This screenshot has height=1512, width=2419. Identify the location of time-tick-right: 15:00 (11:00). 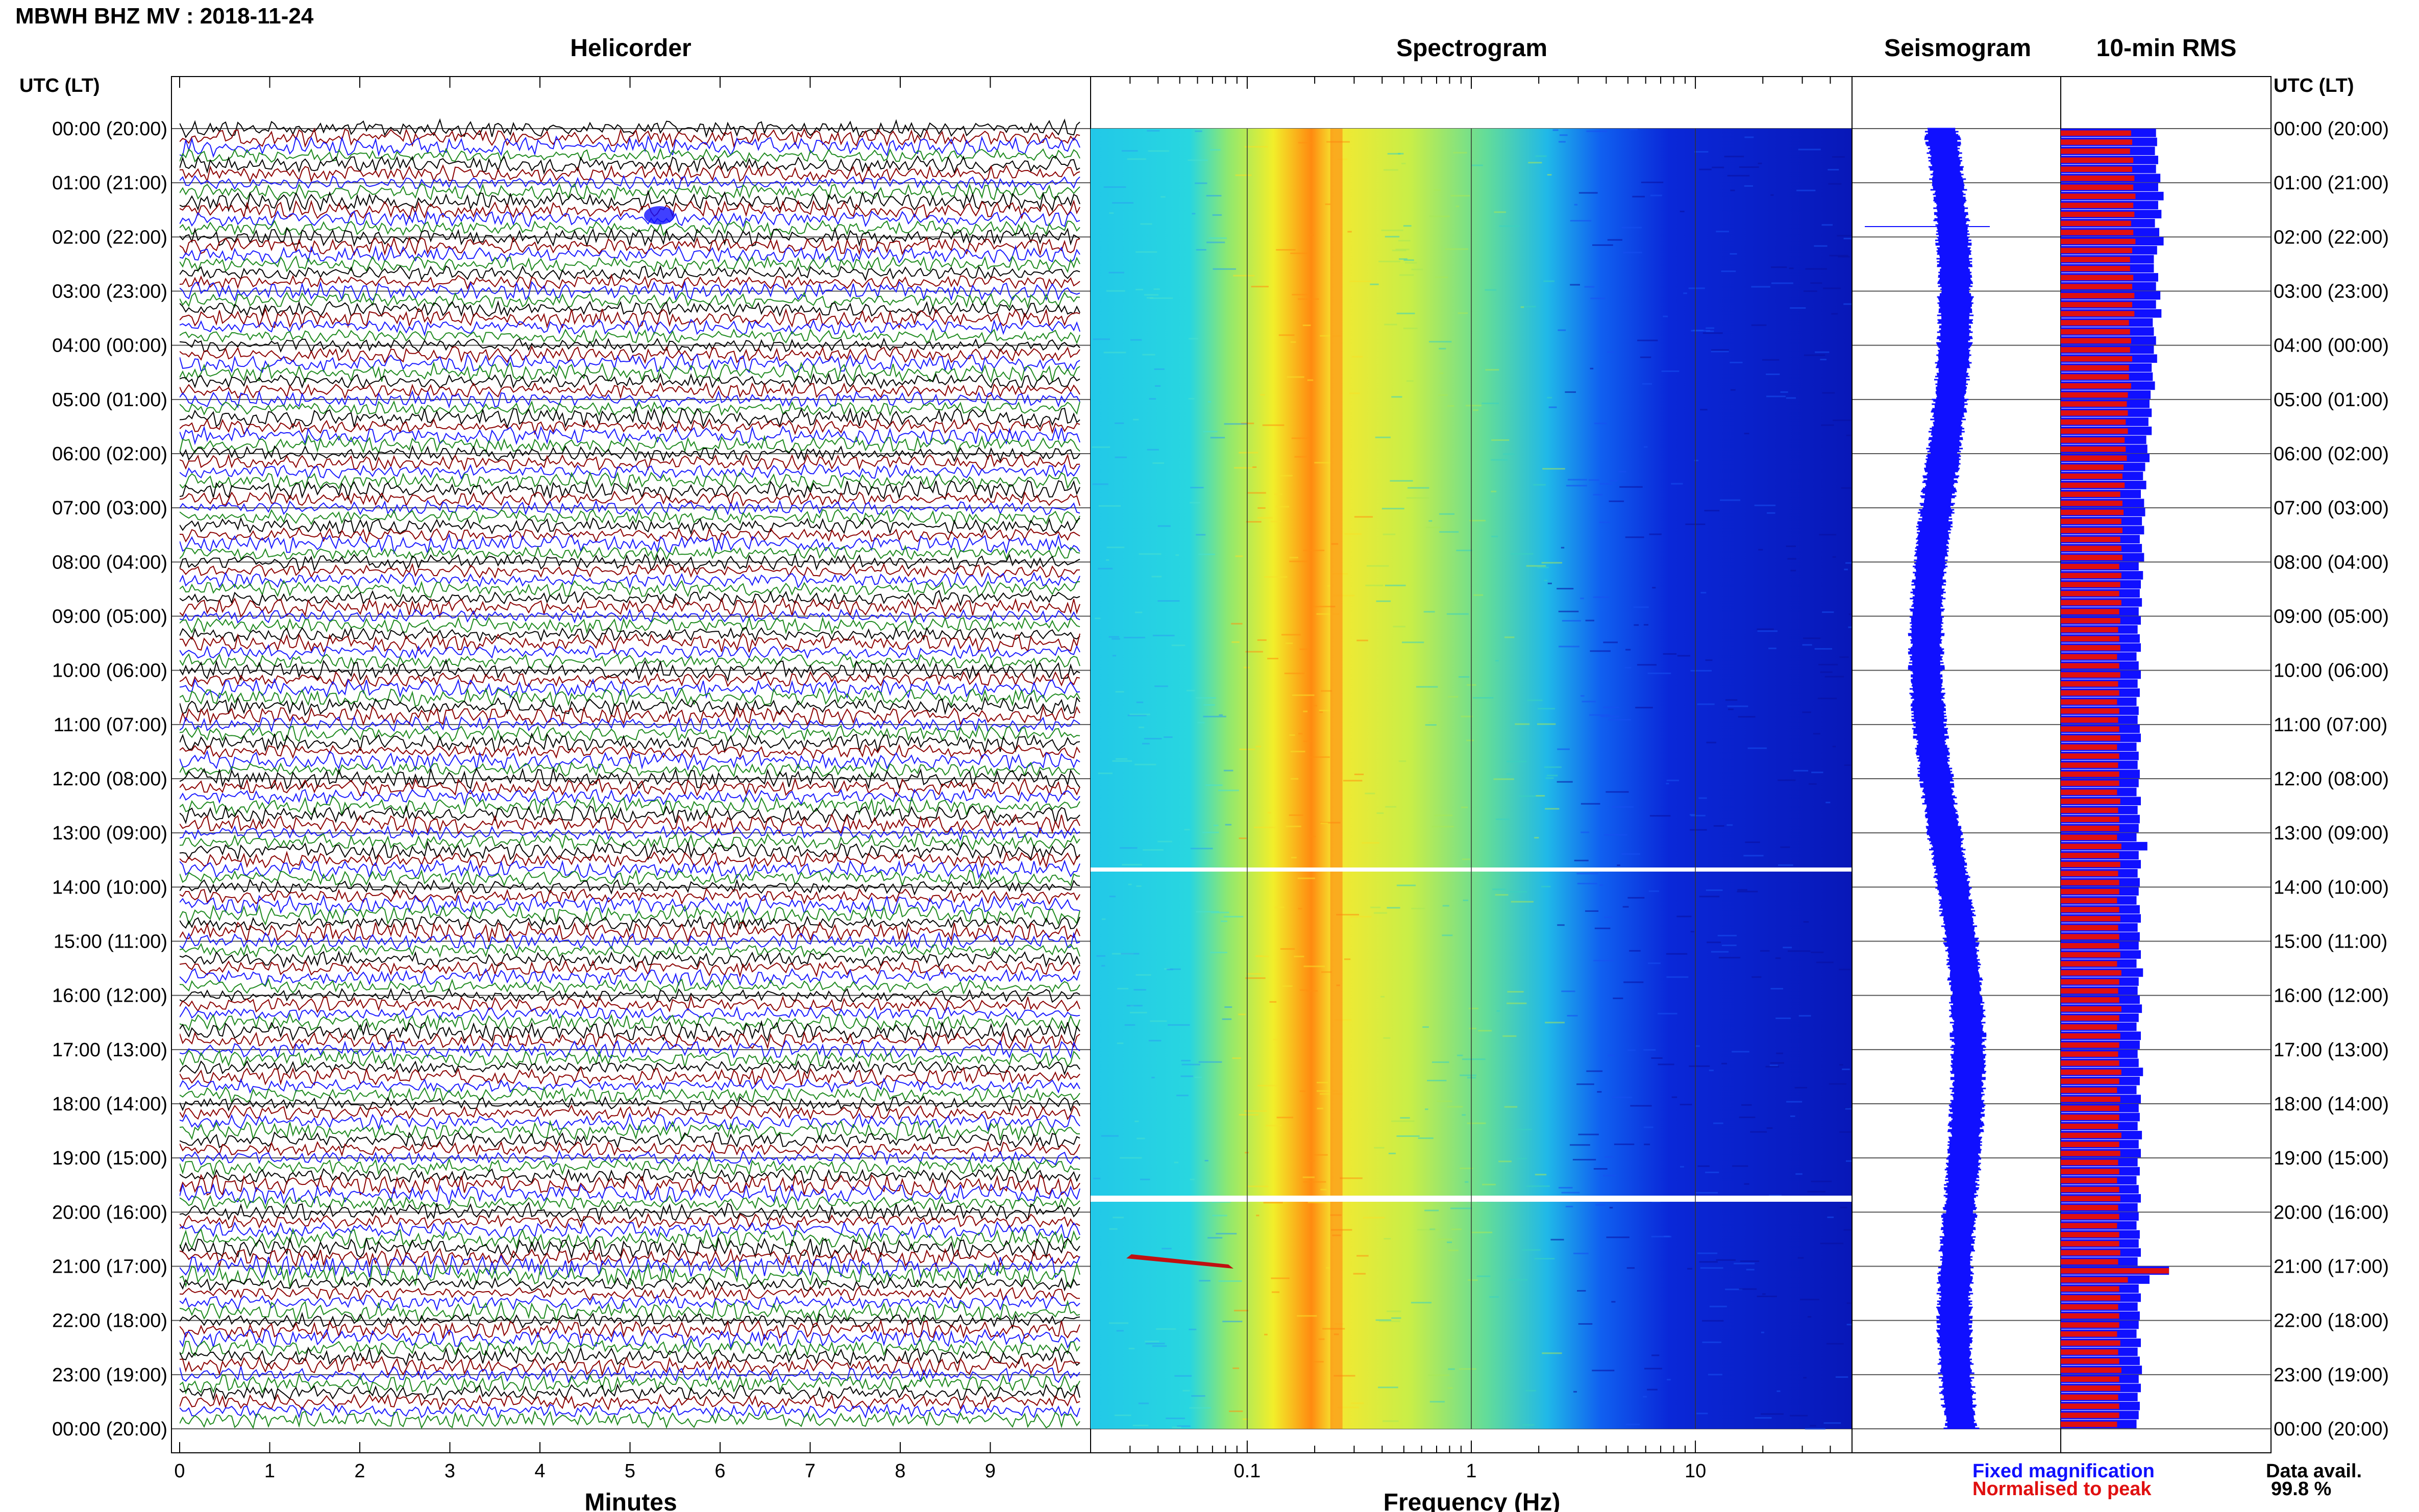
(2330, 942).